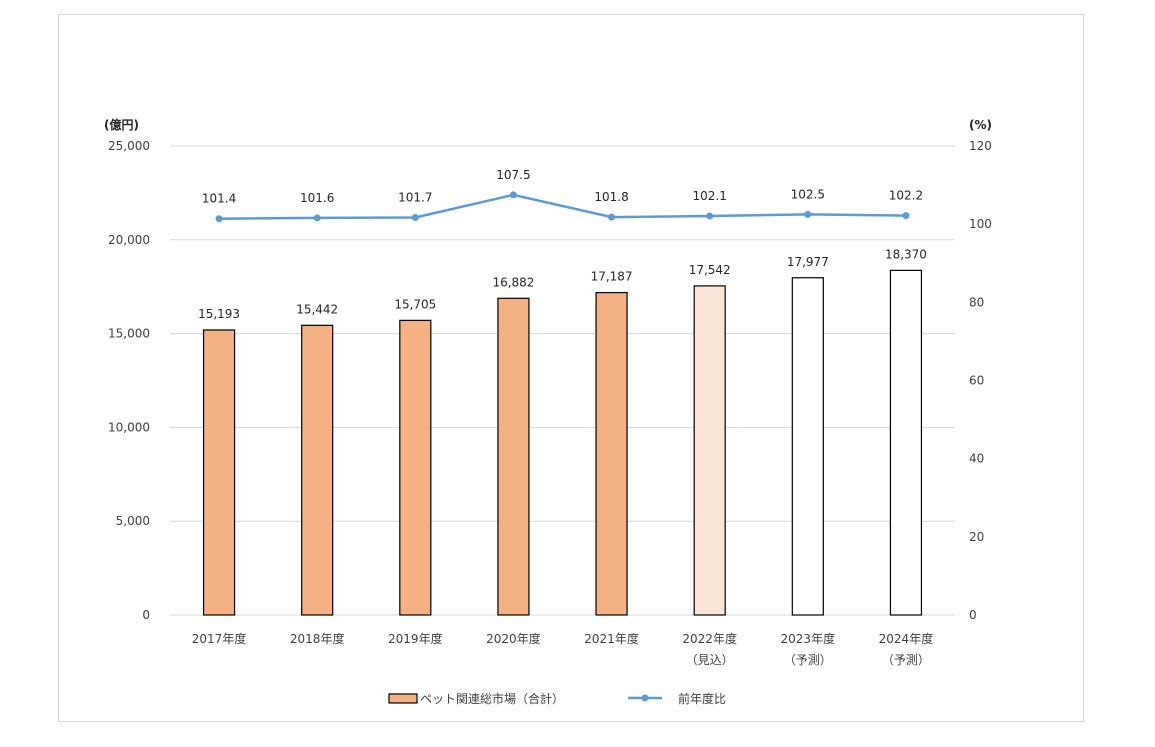 The image size is (1155, 747). I want to click on right-tick-label: 40, so click(976, 459).